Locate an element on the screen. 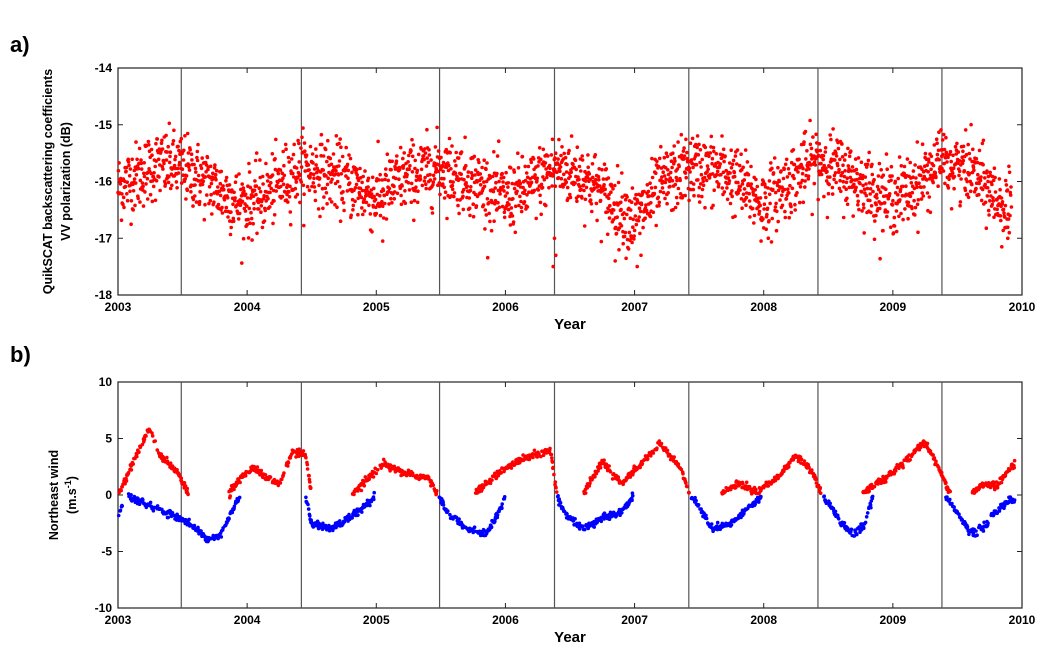  x-tick-label: 2010 is located at coordinates (1022, 307).